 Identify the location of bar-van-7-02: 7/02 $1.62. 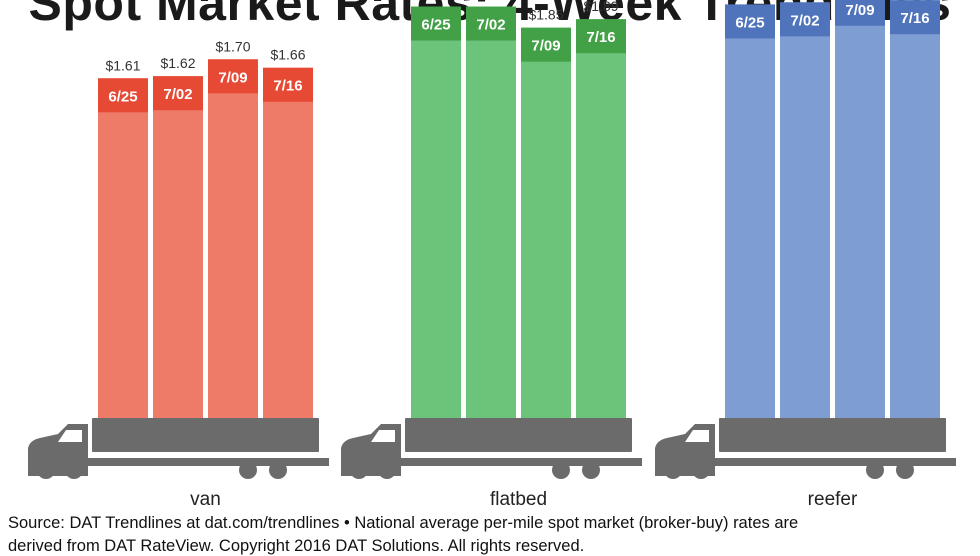
(178, 237).